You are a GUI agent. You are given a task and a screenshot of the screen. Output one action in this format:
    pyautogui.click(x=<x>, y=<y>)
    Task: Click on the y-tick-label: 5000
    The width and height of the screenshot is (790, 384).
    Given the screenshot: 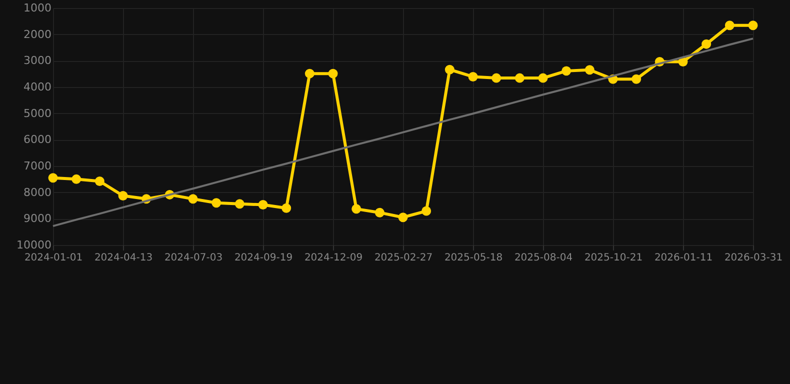 What is the action you would take?
    pyautogui.click(x=38, y=113)
    